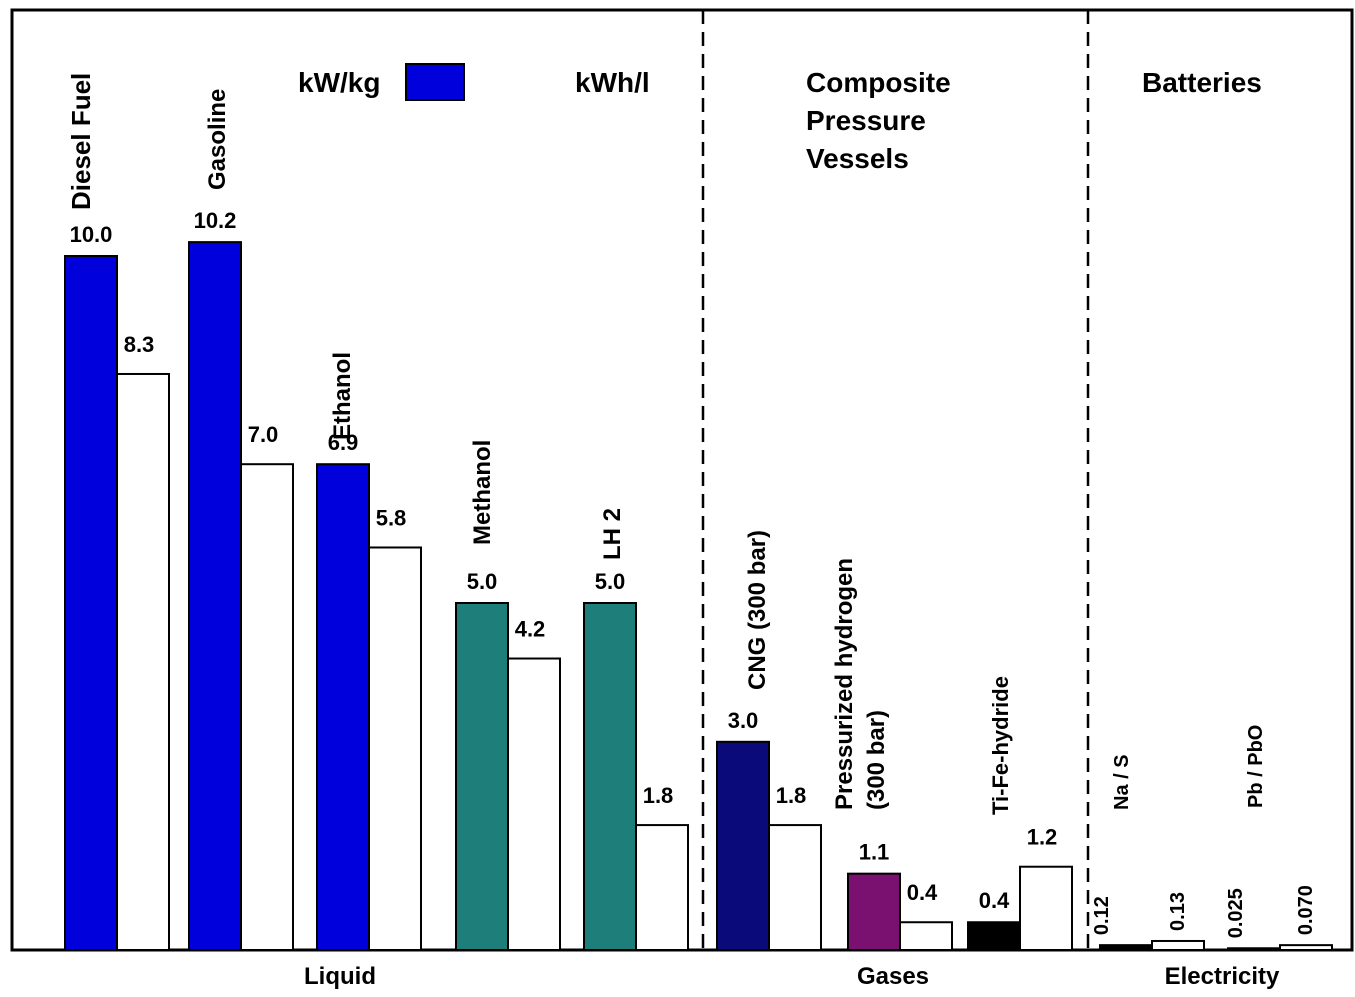 This screenshot has width=1355, height=997. I want to click on category-name: Methanol, so click(482, 492).